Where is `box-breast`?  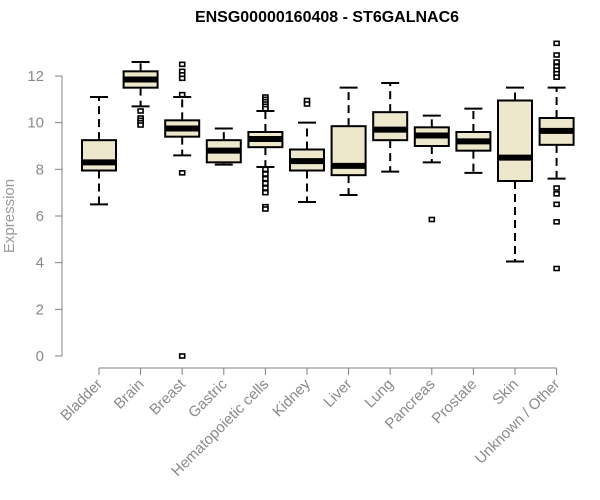 box-breast is located at coordinates (182, 210).